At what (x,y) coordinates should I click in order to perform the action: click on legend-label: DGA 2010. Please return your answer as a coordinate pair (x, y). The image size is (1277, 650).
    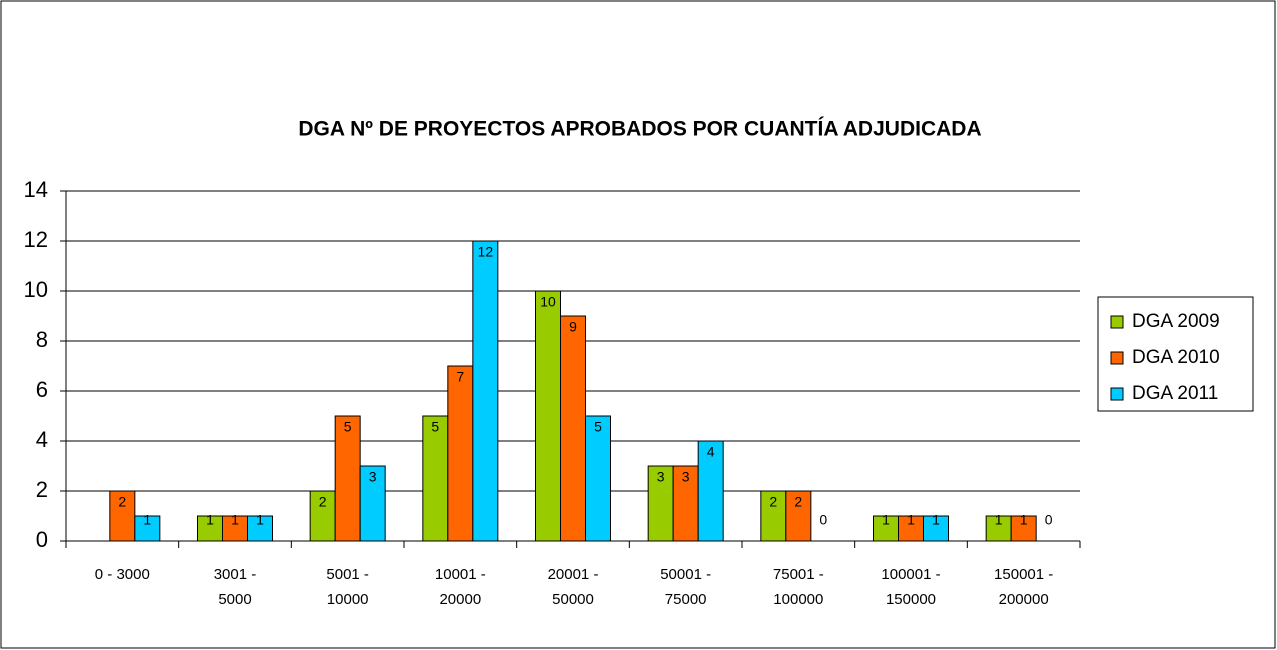
    Looking at the image, I should click on (1176, 357).